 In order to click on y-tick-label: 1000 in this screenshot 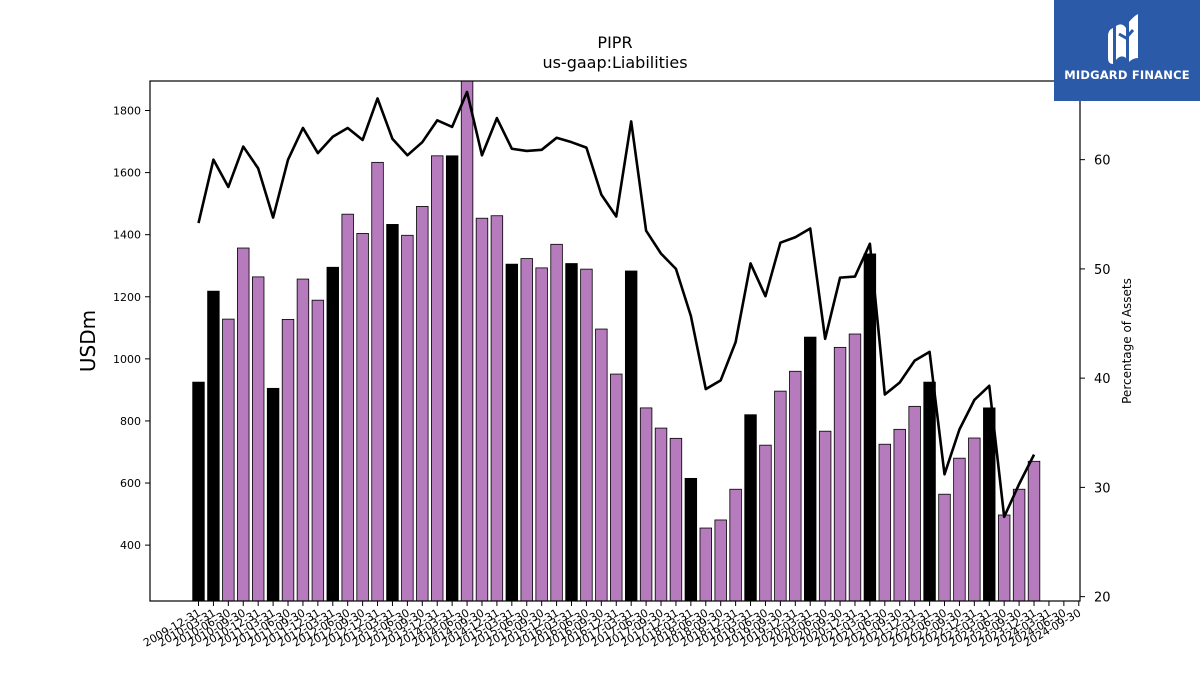, I will do `click(127, 359)`.